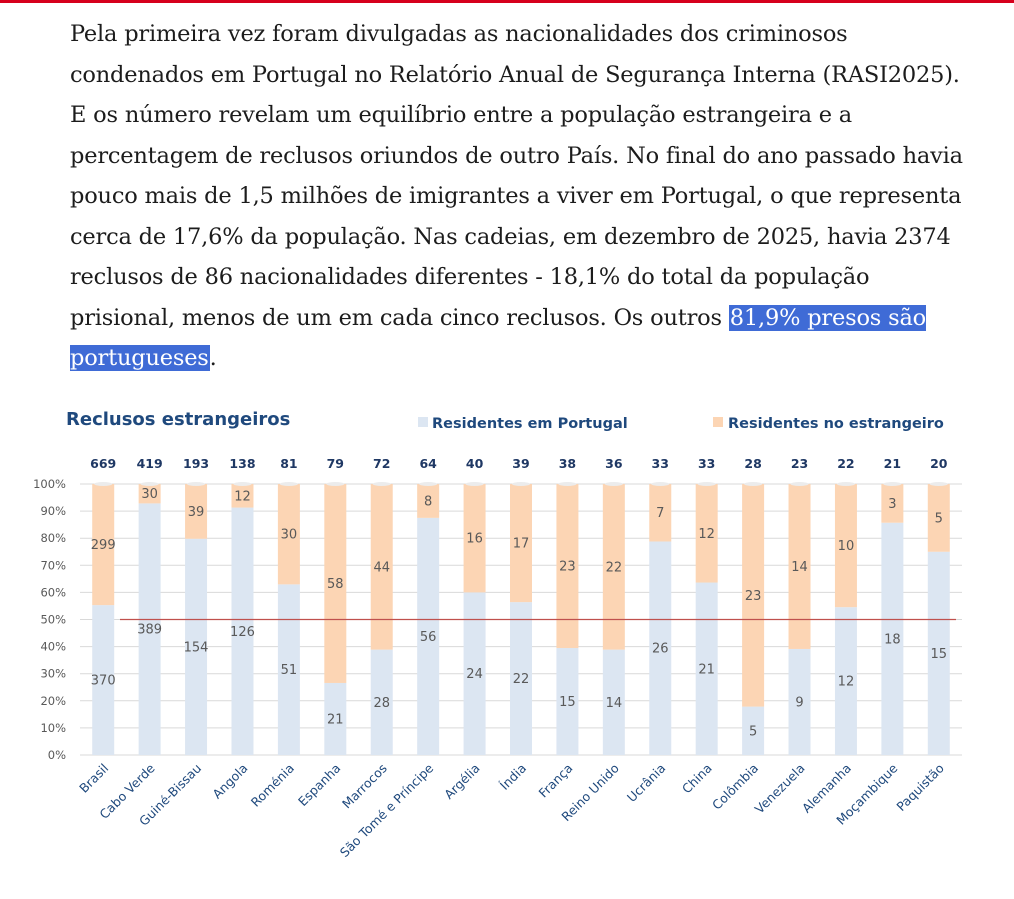 This screenshot has width=1014, height=899. I want to click on value-label-estrangeiro: 58, so click(335, 584).